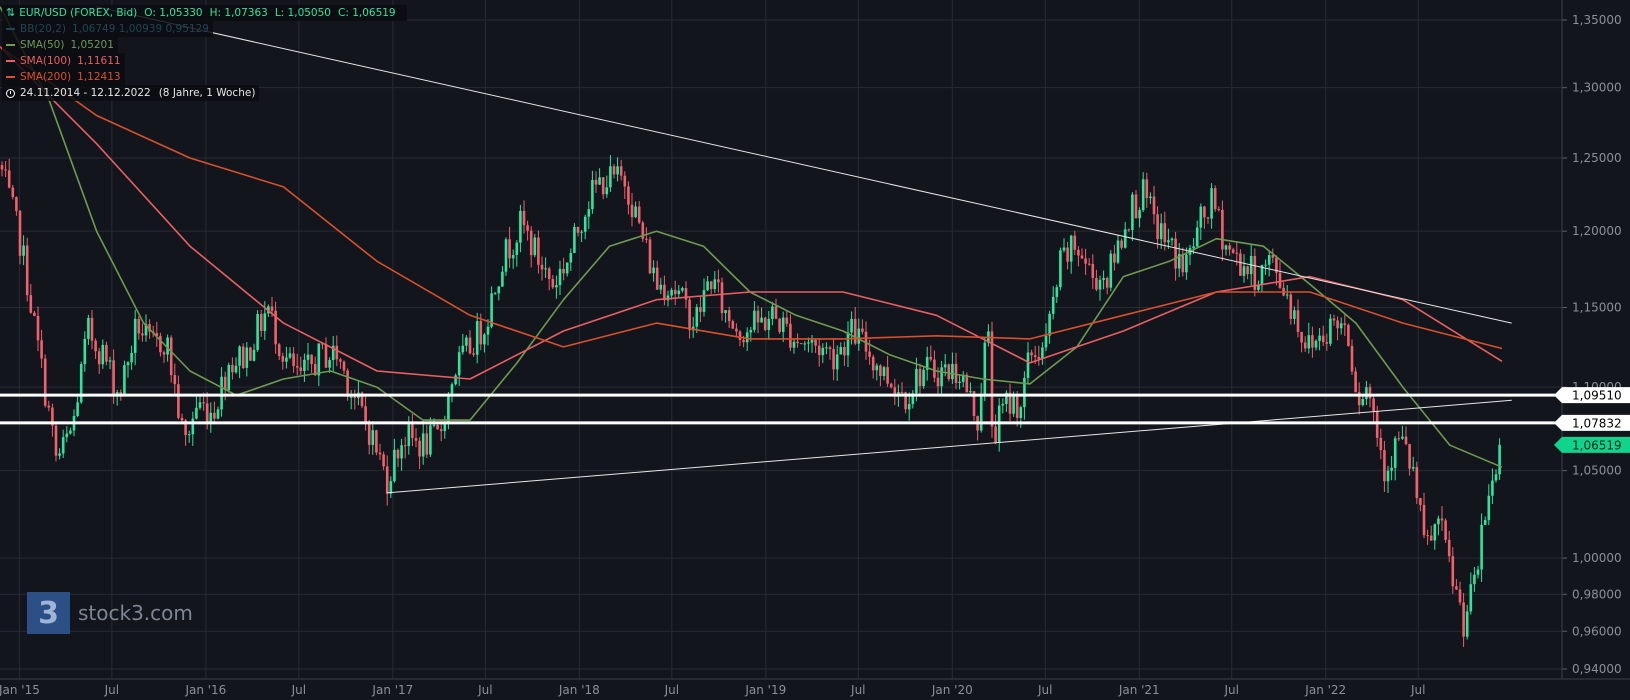  Describe the element at coordinates (10, 93) in the screenshot. I see `clock-icon` at that location.